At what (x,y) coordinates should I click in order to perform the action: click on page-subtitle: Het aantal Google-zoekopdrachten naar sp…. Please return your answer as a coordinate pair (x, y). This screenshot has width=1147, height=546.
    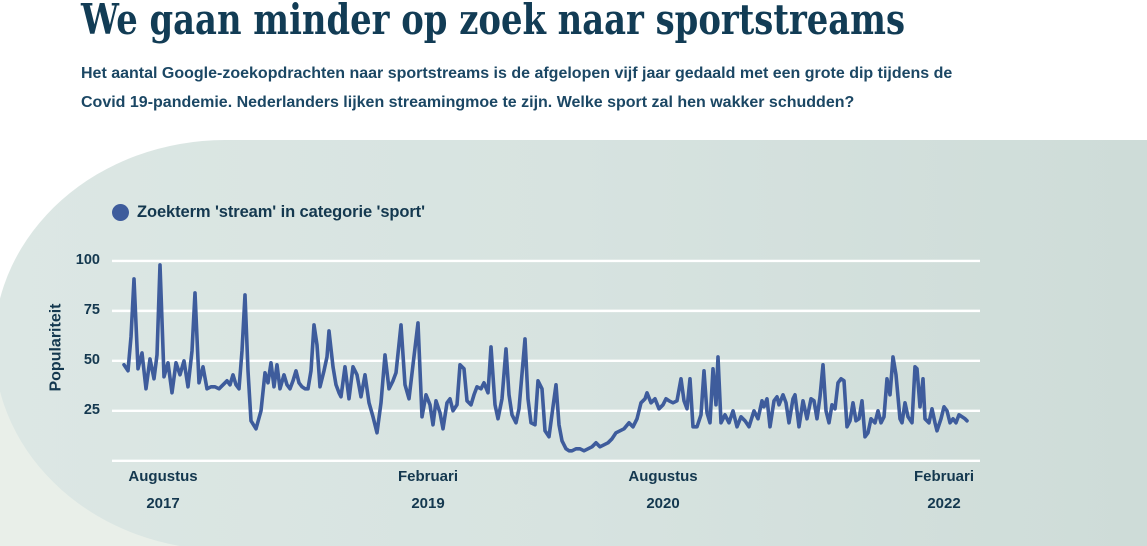
    Looking at the image, I should click on (516, 88).